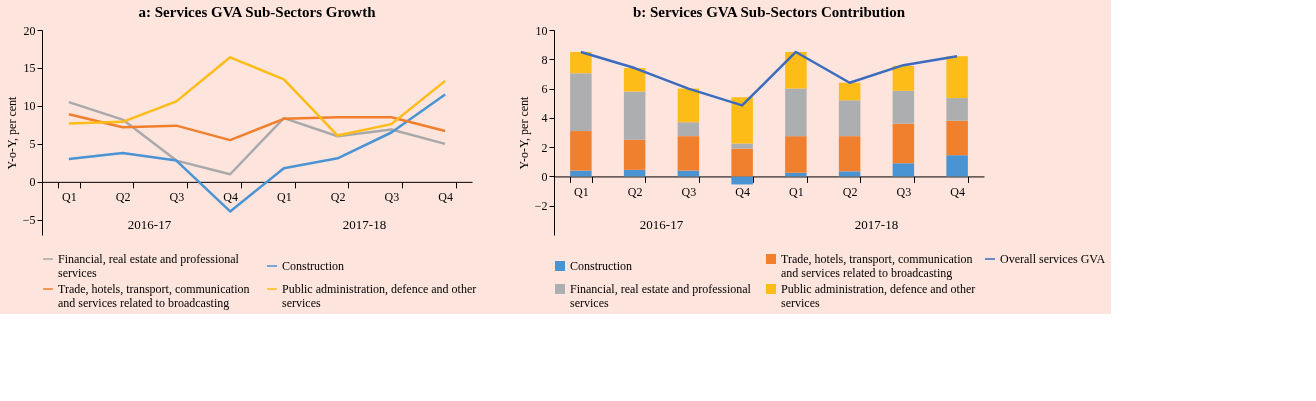 The width and height of the screenshot is (1316, 401). I want to click on legend-label: Overall services GVA, so click(1053, 259).